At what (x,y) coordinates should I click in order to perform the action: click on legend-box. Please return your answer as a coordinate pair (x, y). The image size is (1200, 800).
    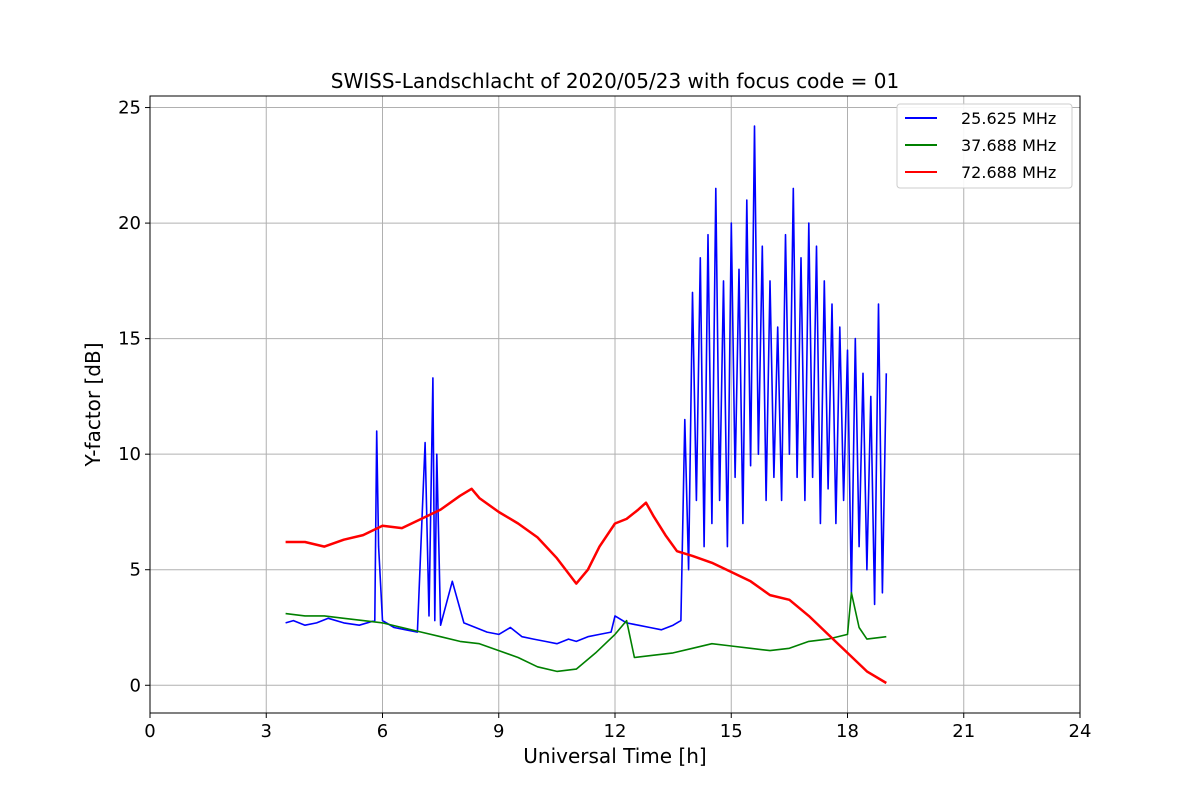
    Looking at the image, I should click on (984, 146).